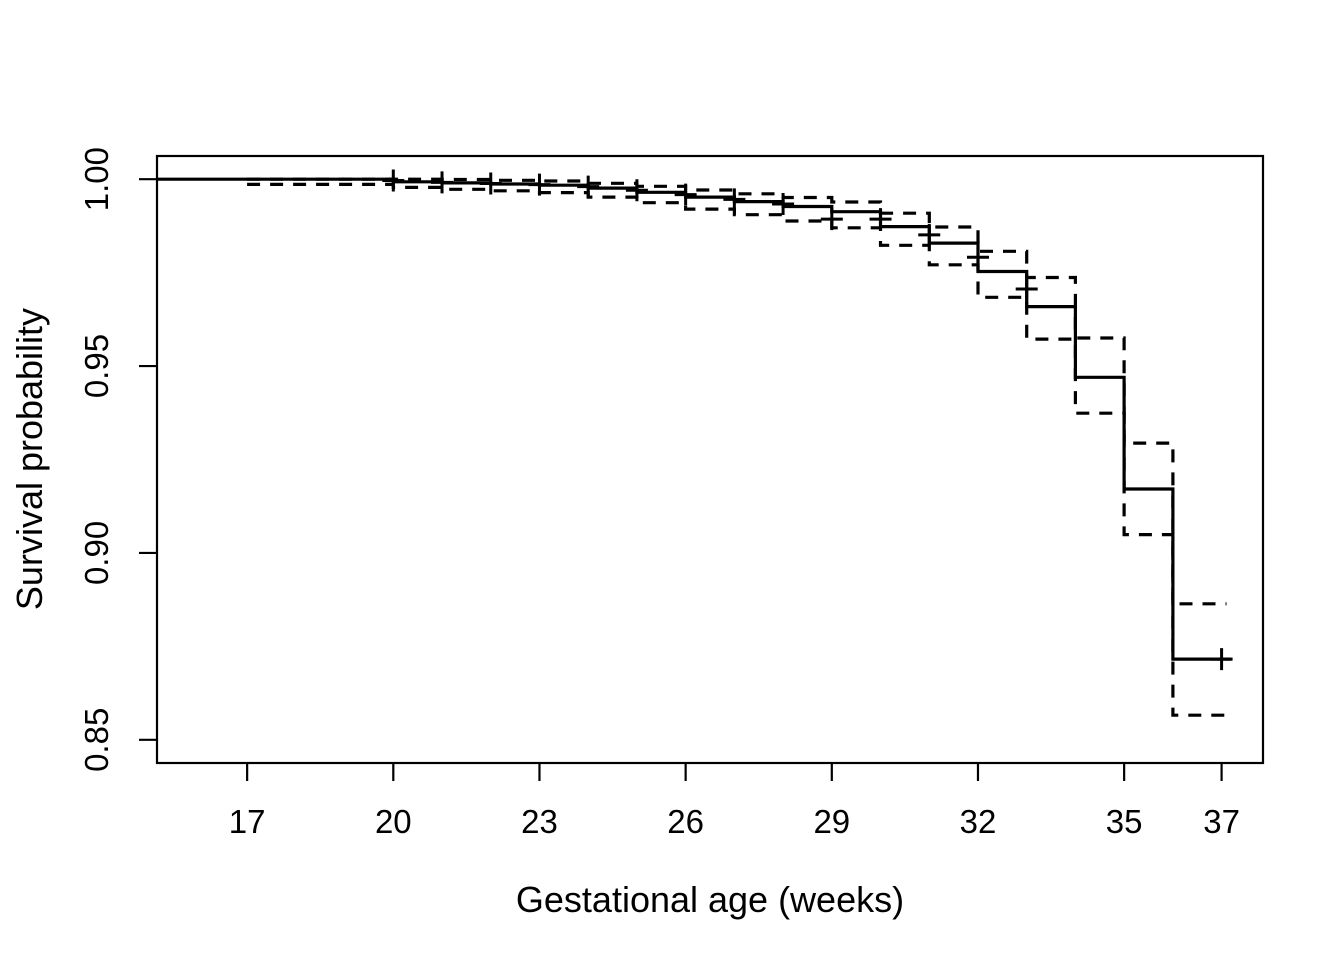  I want to click on x-tick-label: 37, so click(1221, 821).